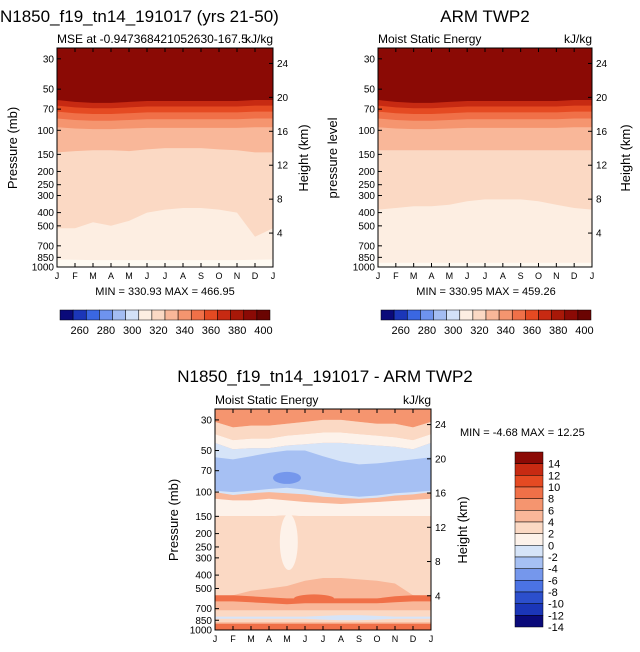 The image size is (640, 652). What do you see at coordinates (173, 520) in the screenshot?
I see `panel3-ylabel: Pressure (mb)` at bounding box center [173, 520].